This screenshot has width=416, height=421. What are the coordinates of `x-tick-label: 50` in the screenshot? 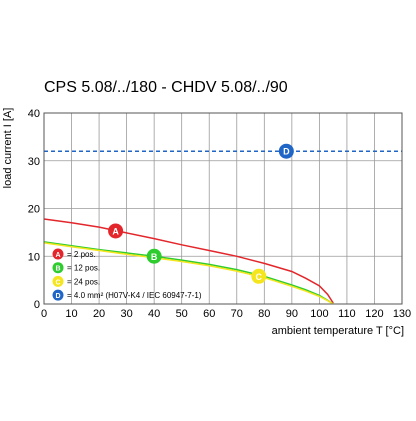 It's located at (182, 314).